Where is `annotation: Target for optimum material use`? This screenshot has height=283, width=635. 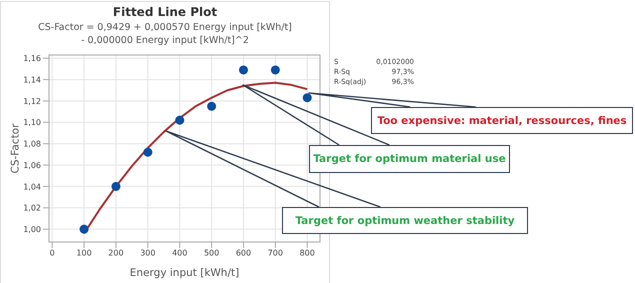
annotation: Target for optimum material use is located at coordinates (409, 159).